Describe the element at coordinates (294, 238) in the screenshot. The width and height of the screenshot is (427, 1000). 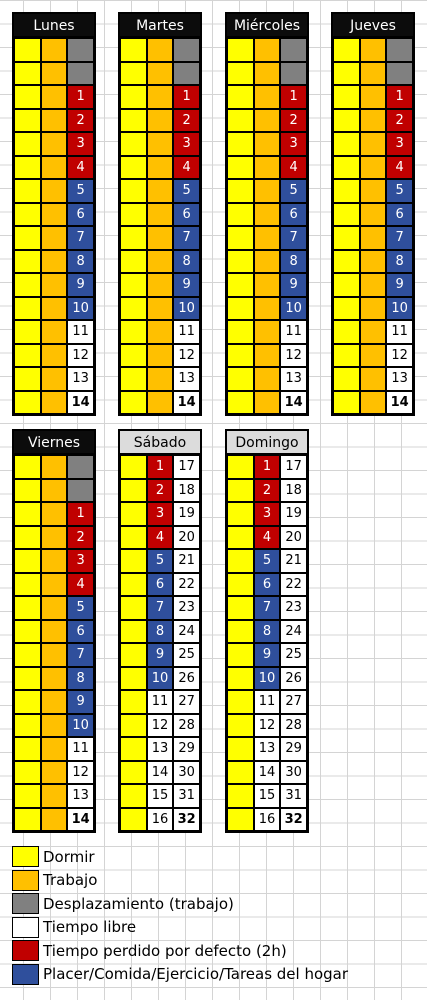
I see `hour-cell-pleasure: 7` at that location.